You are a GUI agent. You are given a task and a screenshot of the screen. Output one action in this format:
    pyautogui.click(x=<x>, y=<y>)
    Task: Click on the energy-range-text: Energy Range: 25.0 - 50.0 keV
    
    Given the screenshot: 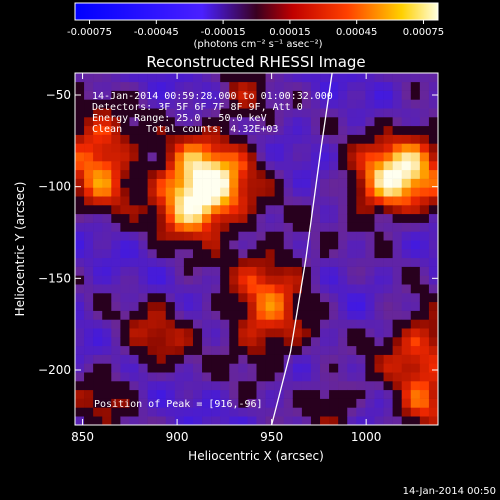 What is the action you would take?
    pyautogui.click(x=179, y=118)
    